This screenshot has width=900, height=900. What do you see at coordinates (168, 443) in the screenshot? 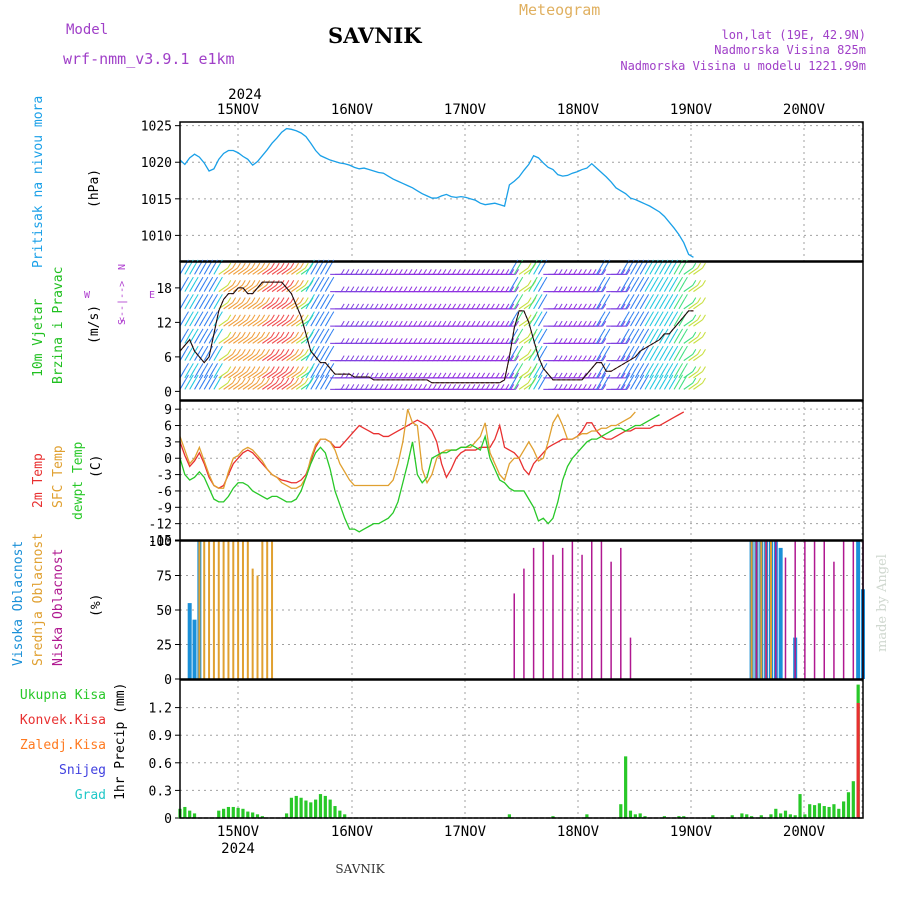
I see `y-tick-label: 3` at bounding box center [168, 443].